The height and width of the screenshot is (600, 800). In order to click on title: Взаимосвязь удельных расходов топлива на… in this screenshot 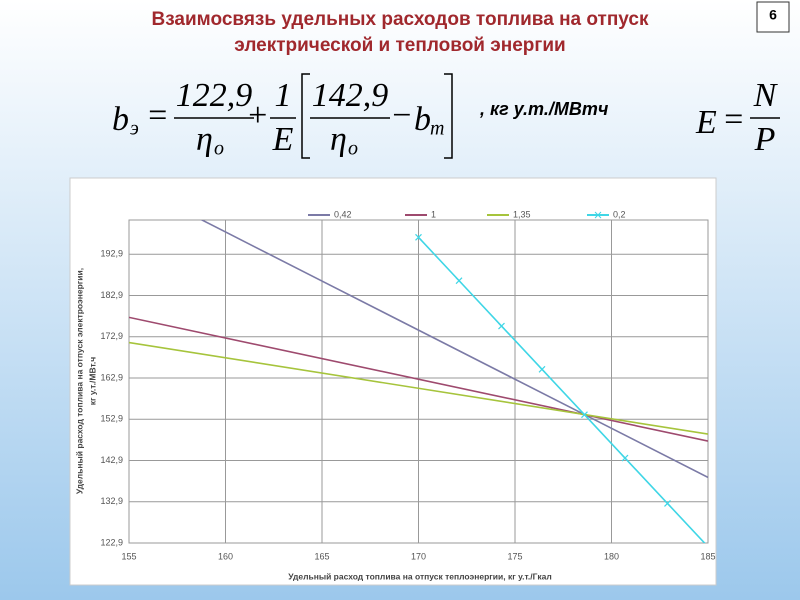, I will do `click(400, 19)`.